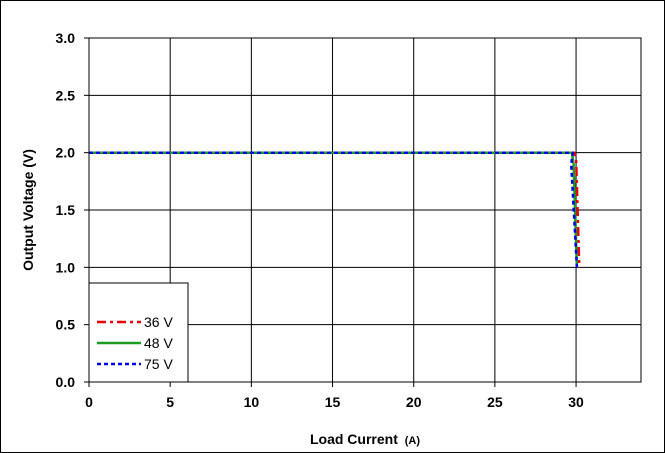 Image resolution: width=665 pixels, height=453 pixels. Describe the element at coordinates (158, 343) in the screenshot. I see `legend-label: 48 V` at that location.